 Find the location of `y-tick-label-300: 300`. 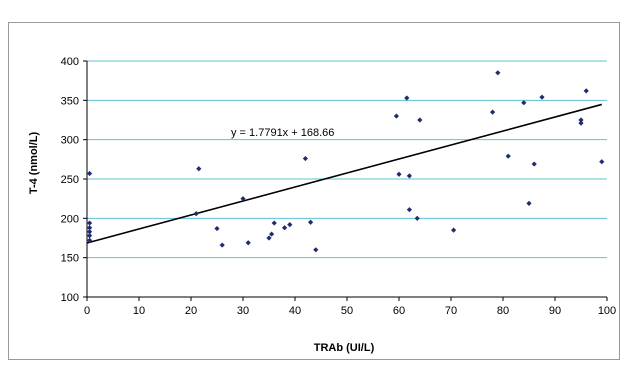

y-tick-label-300: 300 is located at coordinates (70, 141).